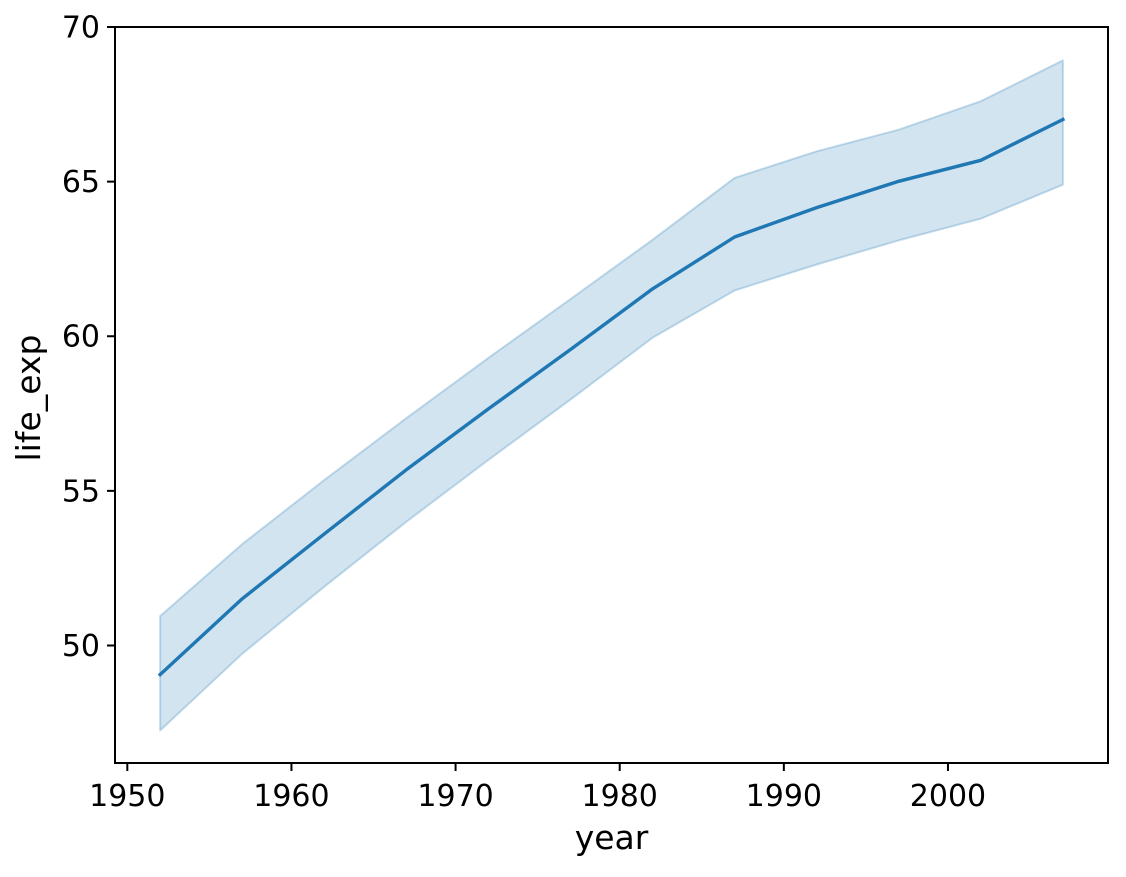 The width and height of the screenshot is (1126, 877). Describe the element at coordinates (455, 796) in the screenshot. I see `x-tick-label: 1970` at that location.